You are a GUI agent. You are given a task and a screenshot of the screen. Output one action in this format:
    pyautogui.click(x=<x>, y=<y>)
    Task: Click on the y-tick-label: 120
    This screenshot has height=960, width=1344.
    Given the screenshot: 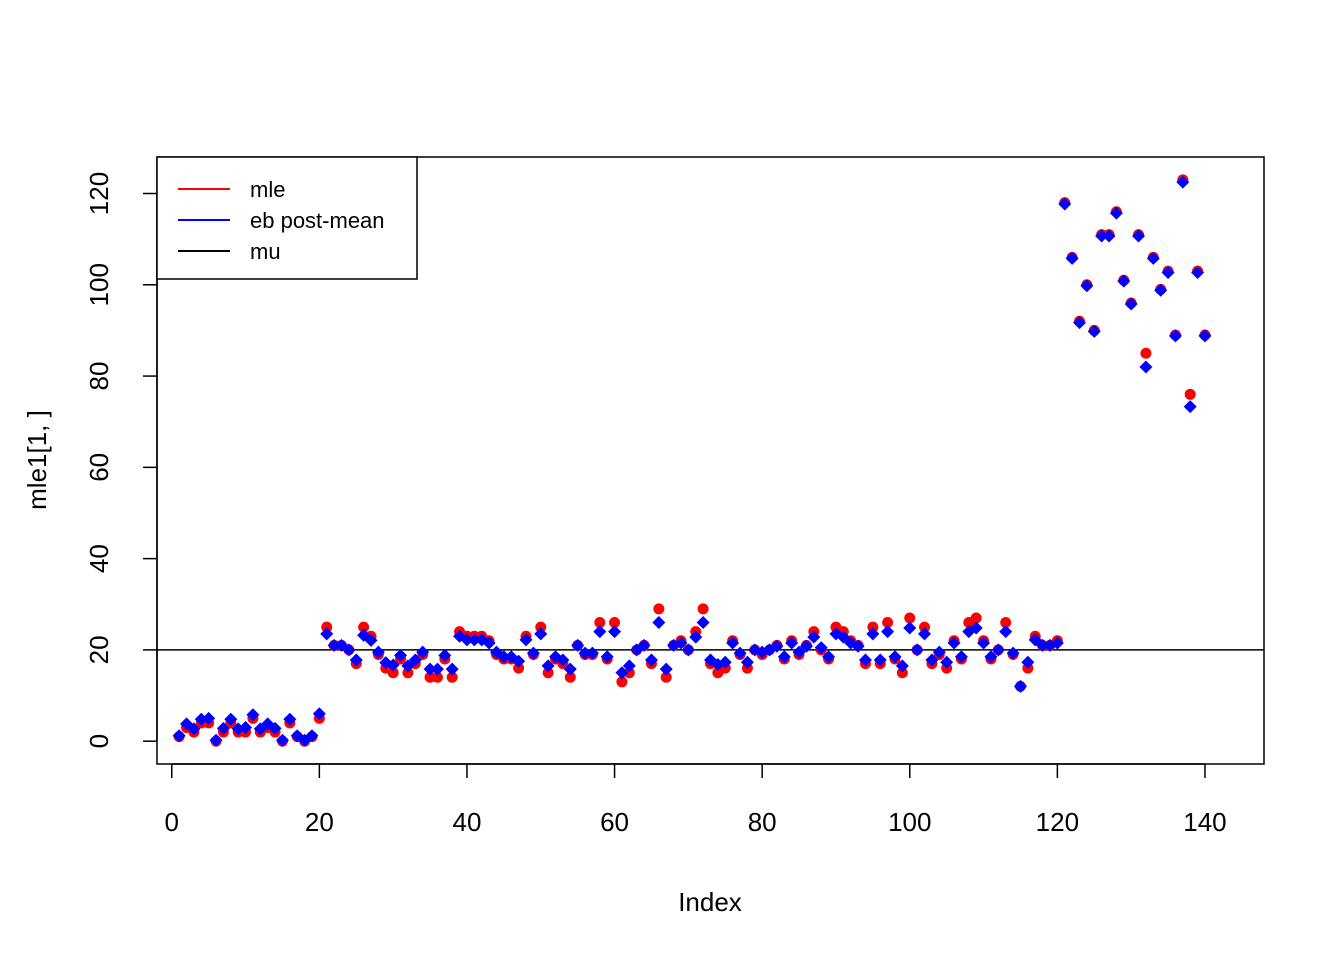 What is the action you would take?
    pyautogui.click(x=99, y=193)
    